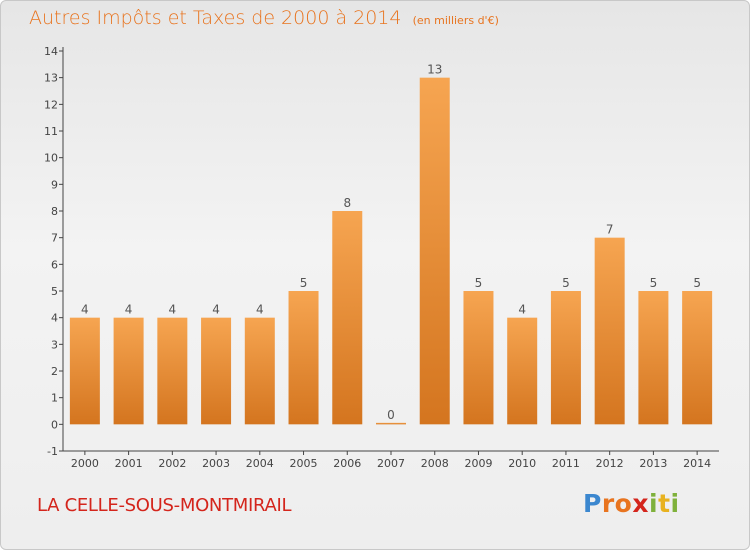  I want to click on chart-title: Autres Impôts et Taxes de 2000 à 2014, so click(215, 18).